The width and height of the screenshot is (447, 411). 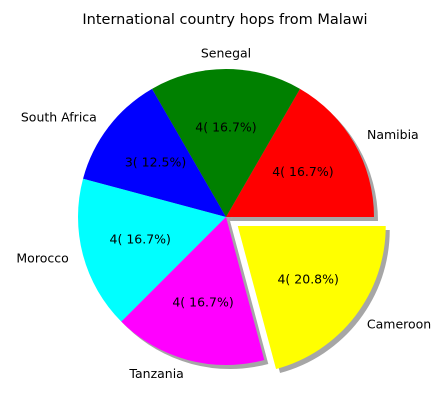 I want to click on pie-slice-tanzania, so click(x=193, y=291).